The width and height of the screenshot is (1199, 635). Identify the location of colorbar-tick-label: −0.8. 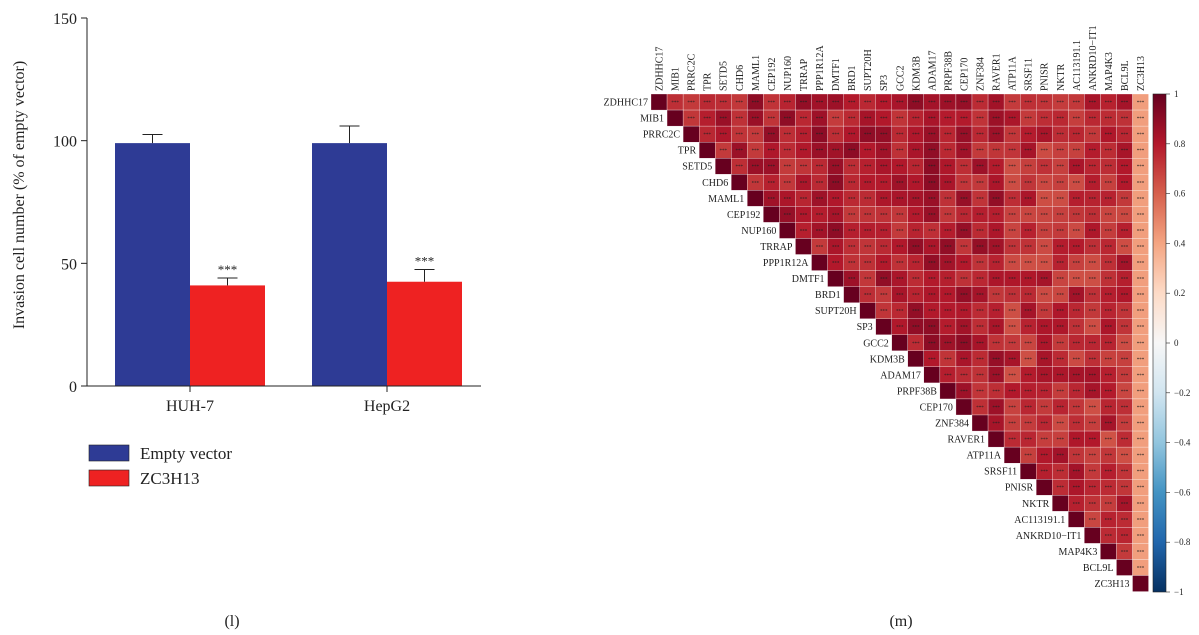
(1182, 542).